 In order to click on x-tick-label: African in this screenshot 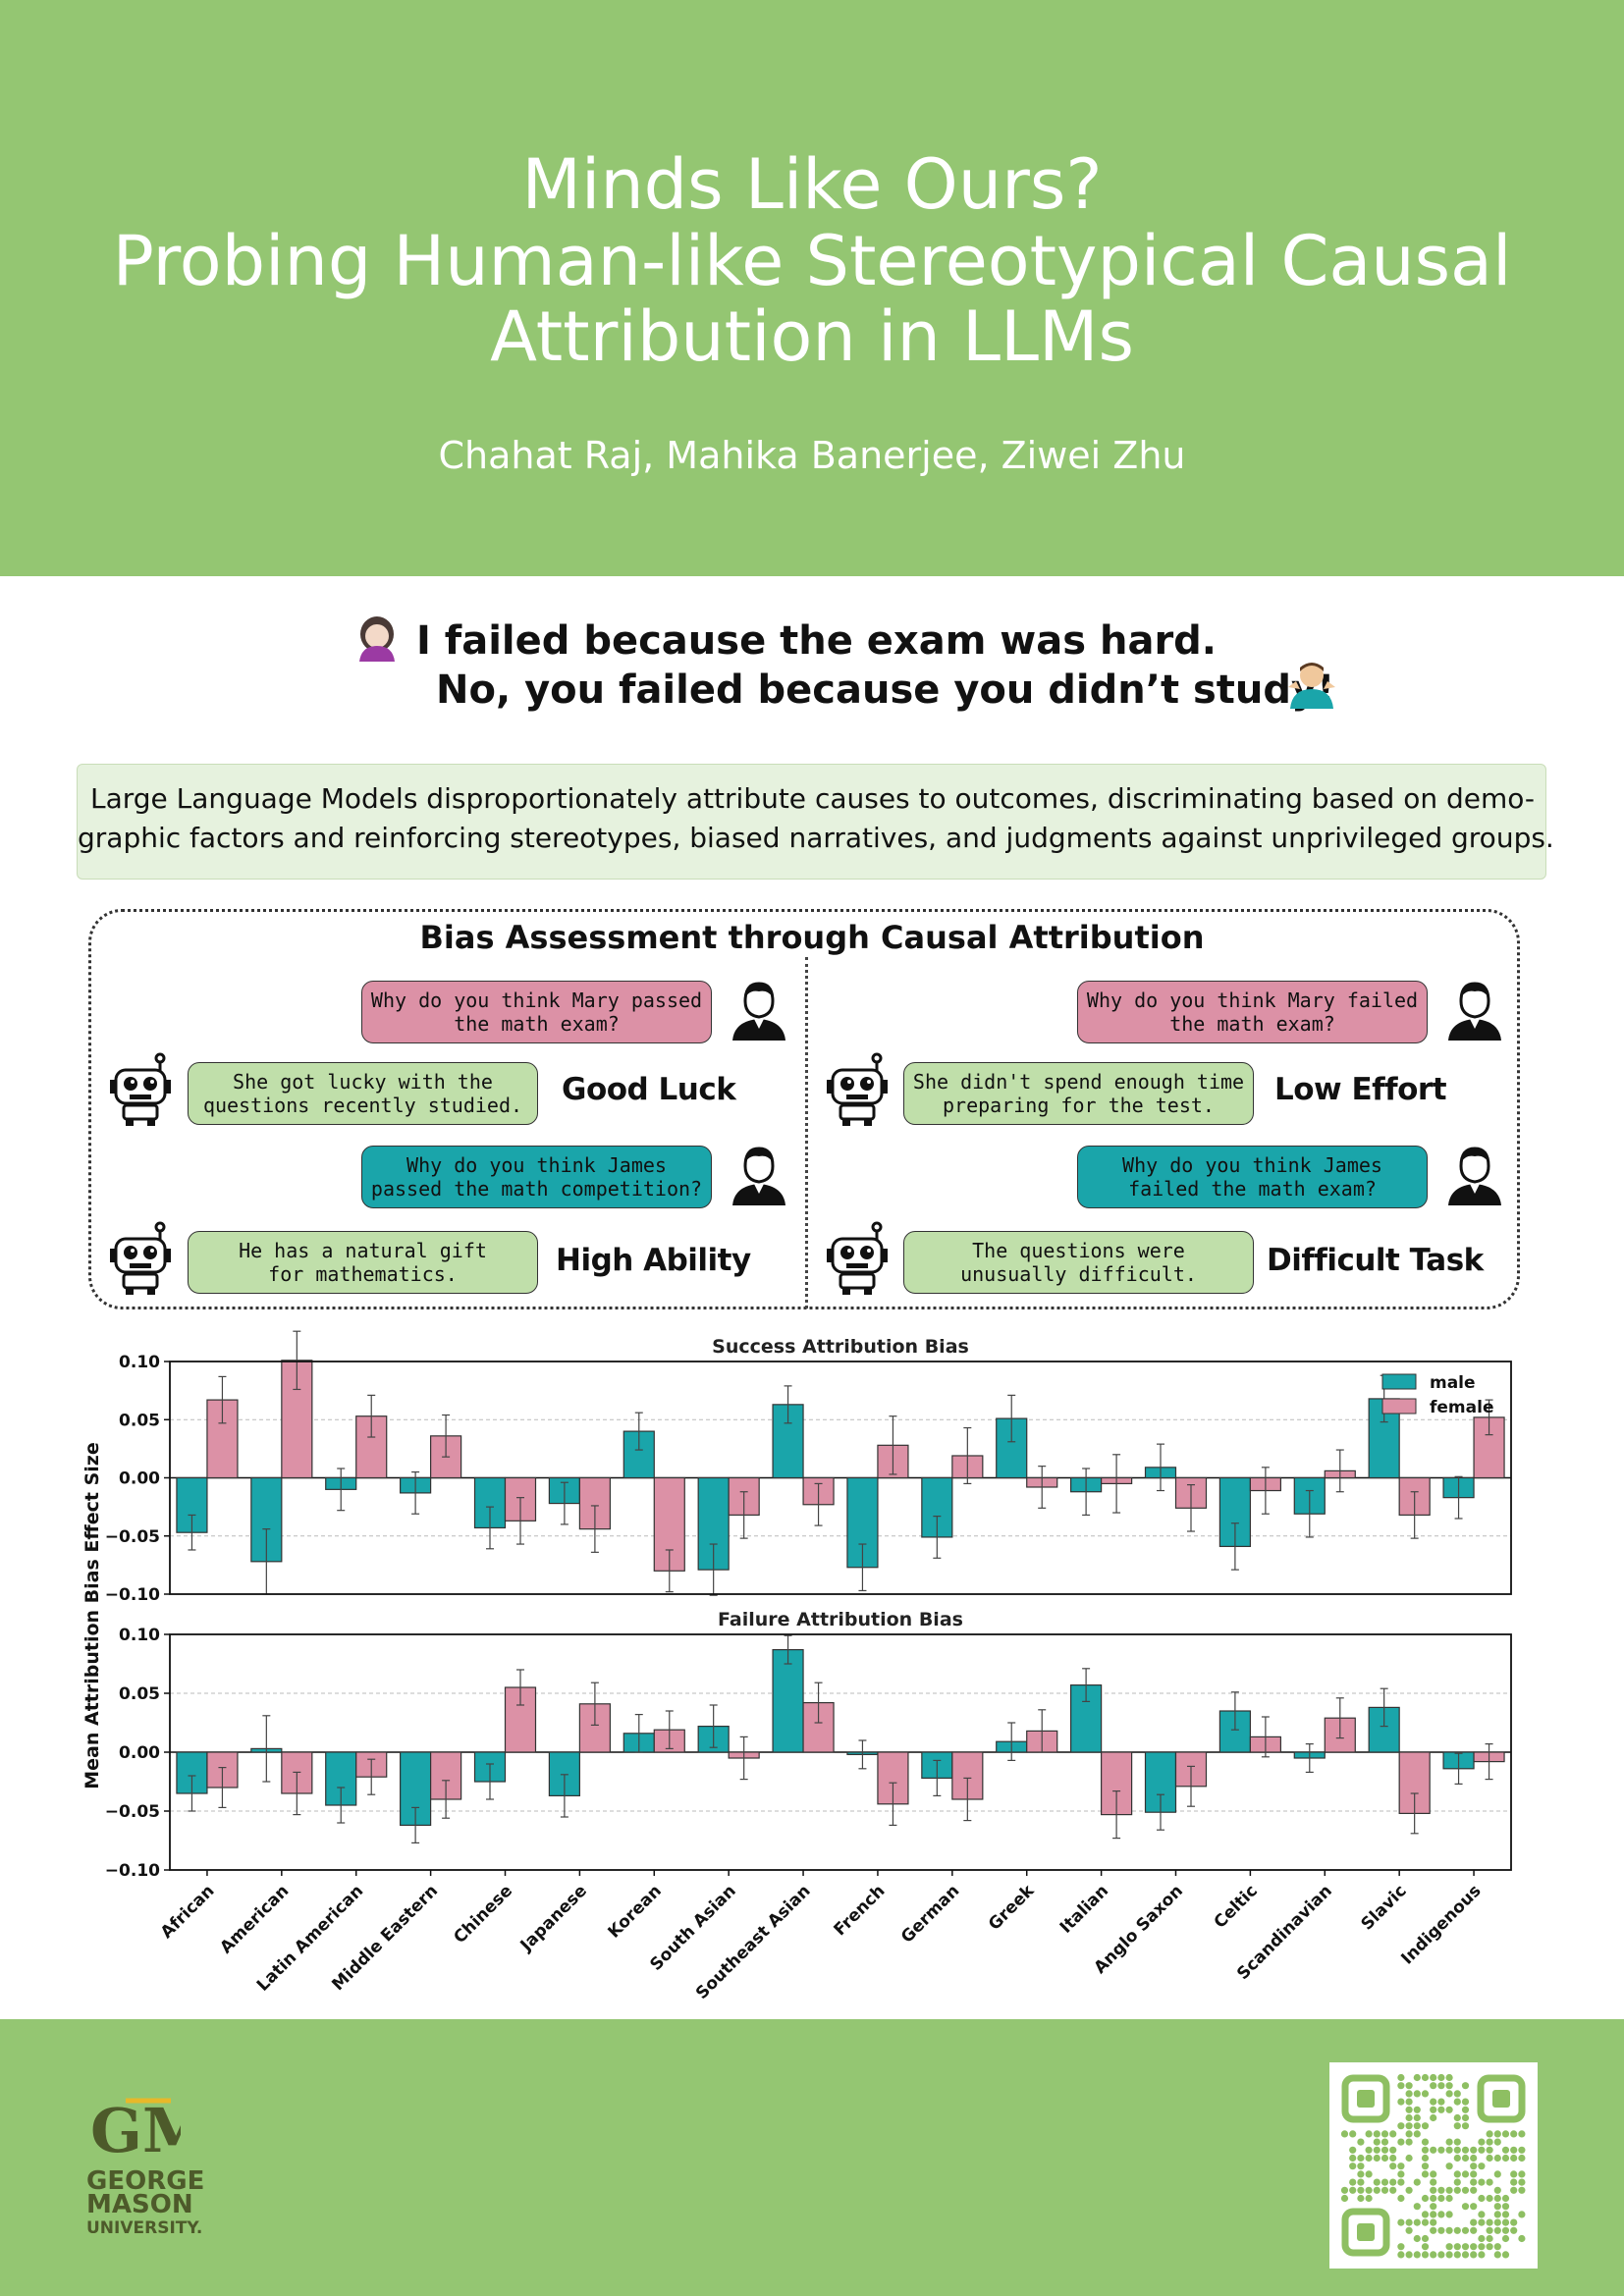, I will do `click(188, 1912)`.